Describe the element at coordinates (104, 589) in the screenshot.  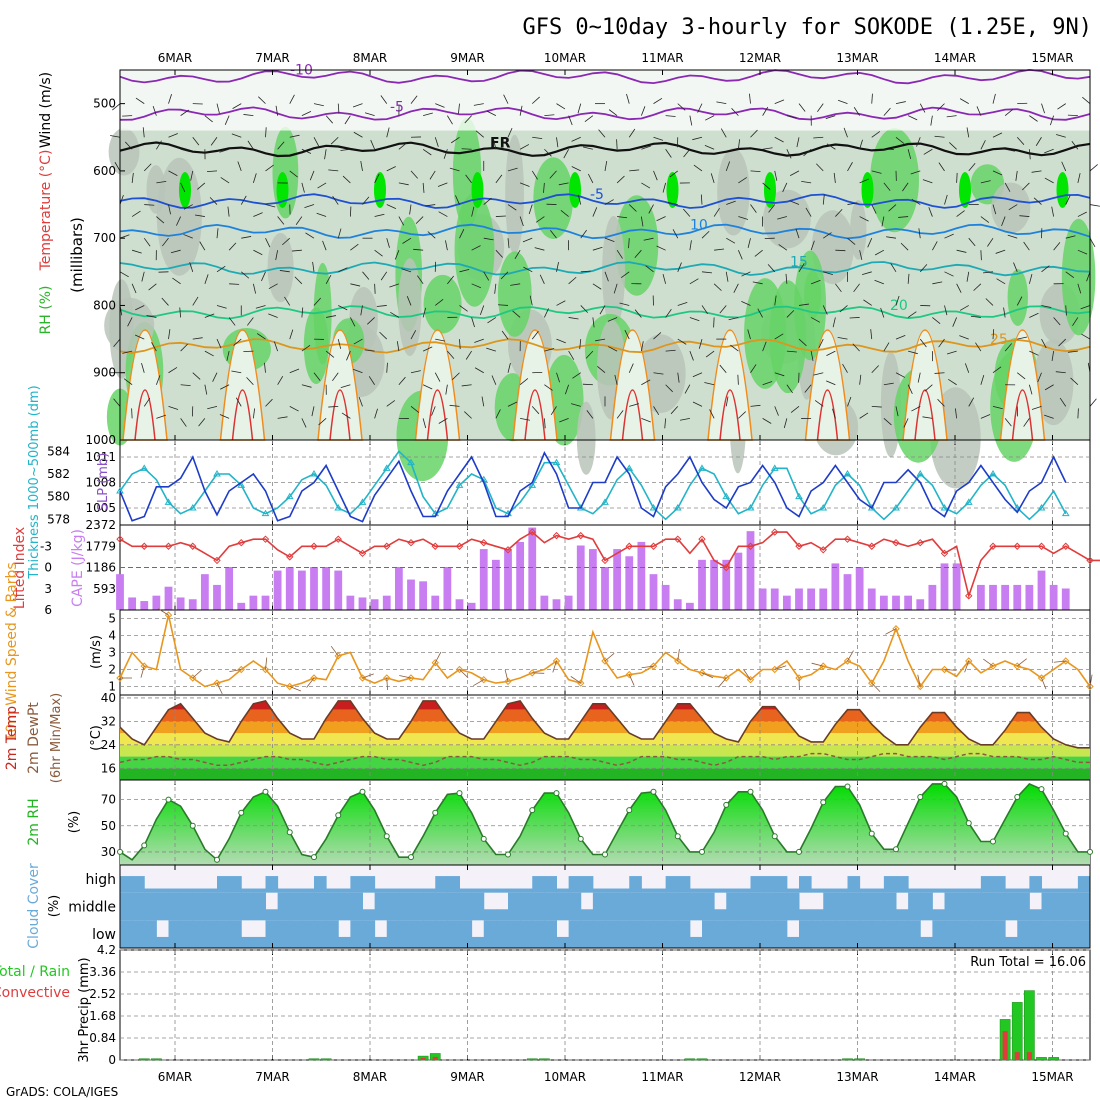
I see `y-tick-label: 593` at that location.